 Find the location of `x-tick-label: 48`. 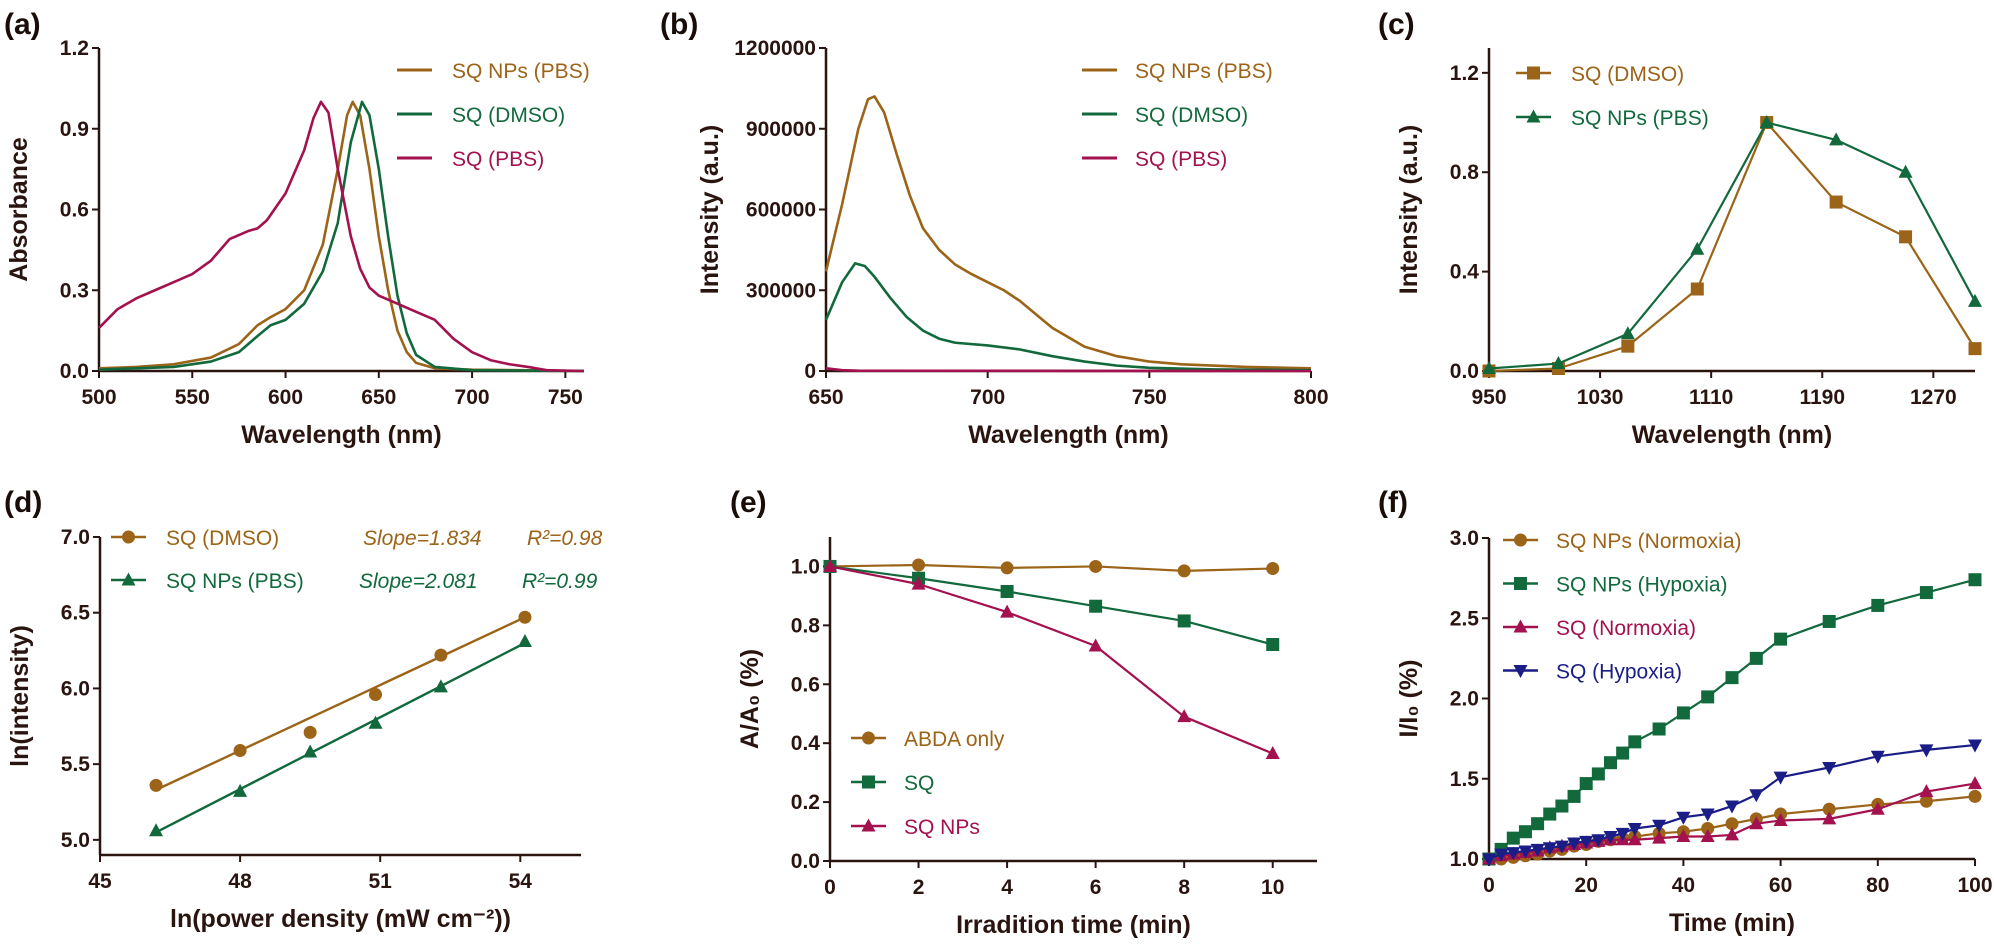

x-tick-label: 48 is located at coordinates (240, 881).